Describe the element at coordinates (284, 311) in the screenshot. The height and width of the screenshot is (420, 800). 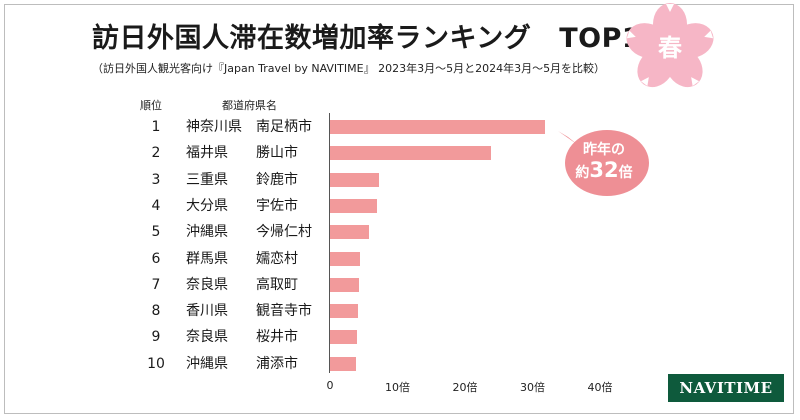
I see `city-label: 観音寺市` at that location.